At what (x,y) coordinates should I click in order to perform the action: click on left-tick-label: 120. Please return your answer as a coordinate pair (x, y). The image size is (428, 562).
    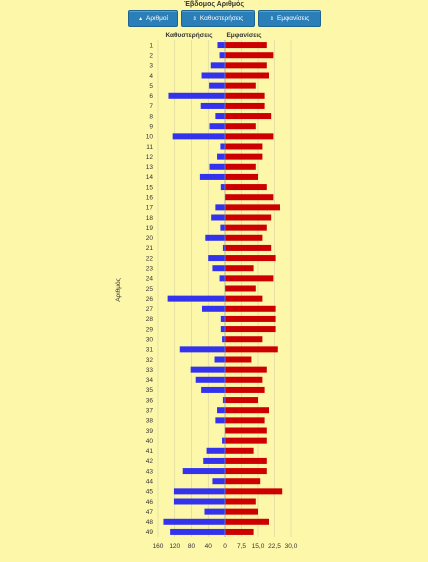
    Looking at the image, I should click on (174, 546).